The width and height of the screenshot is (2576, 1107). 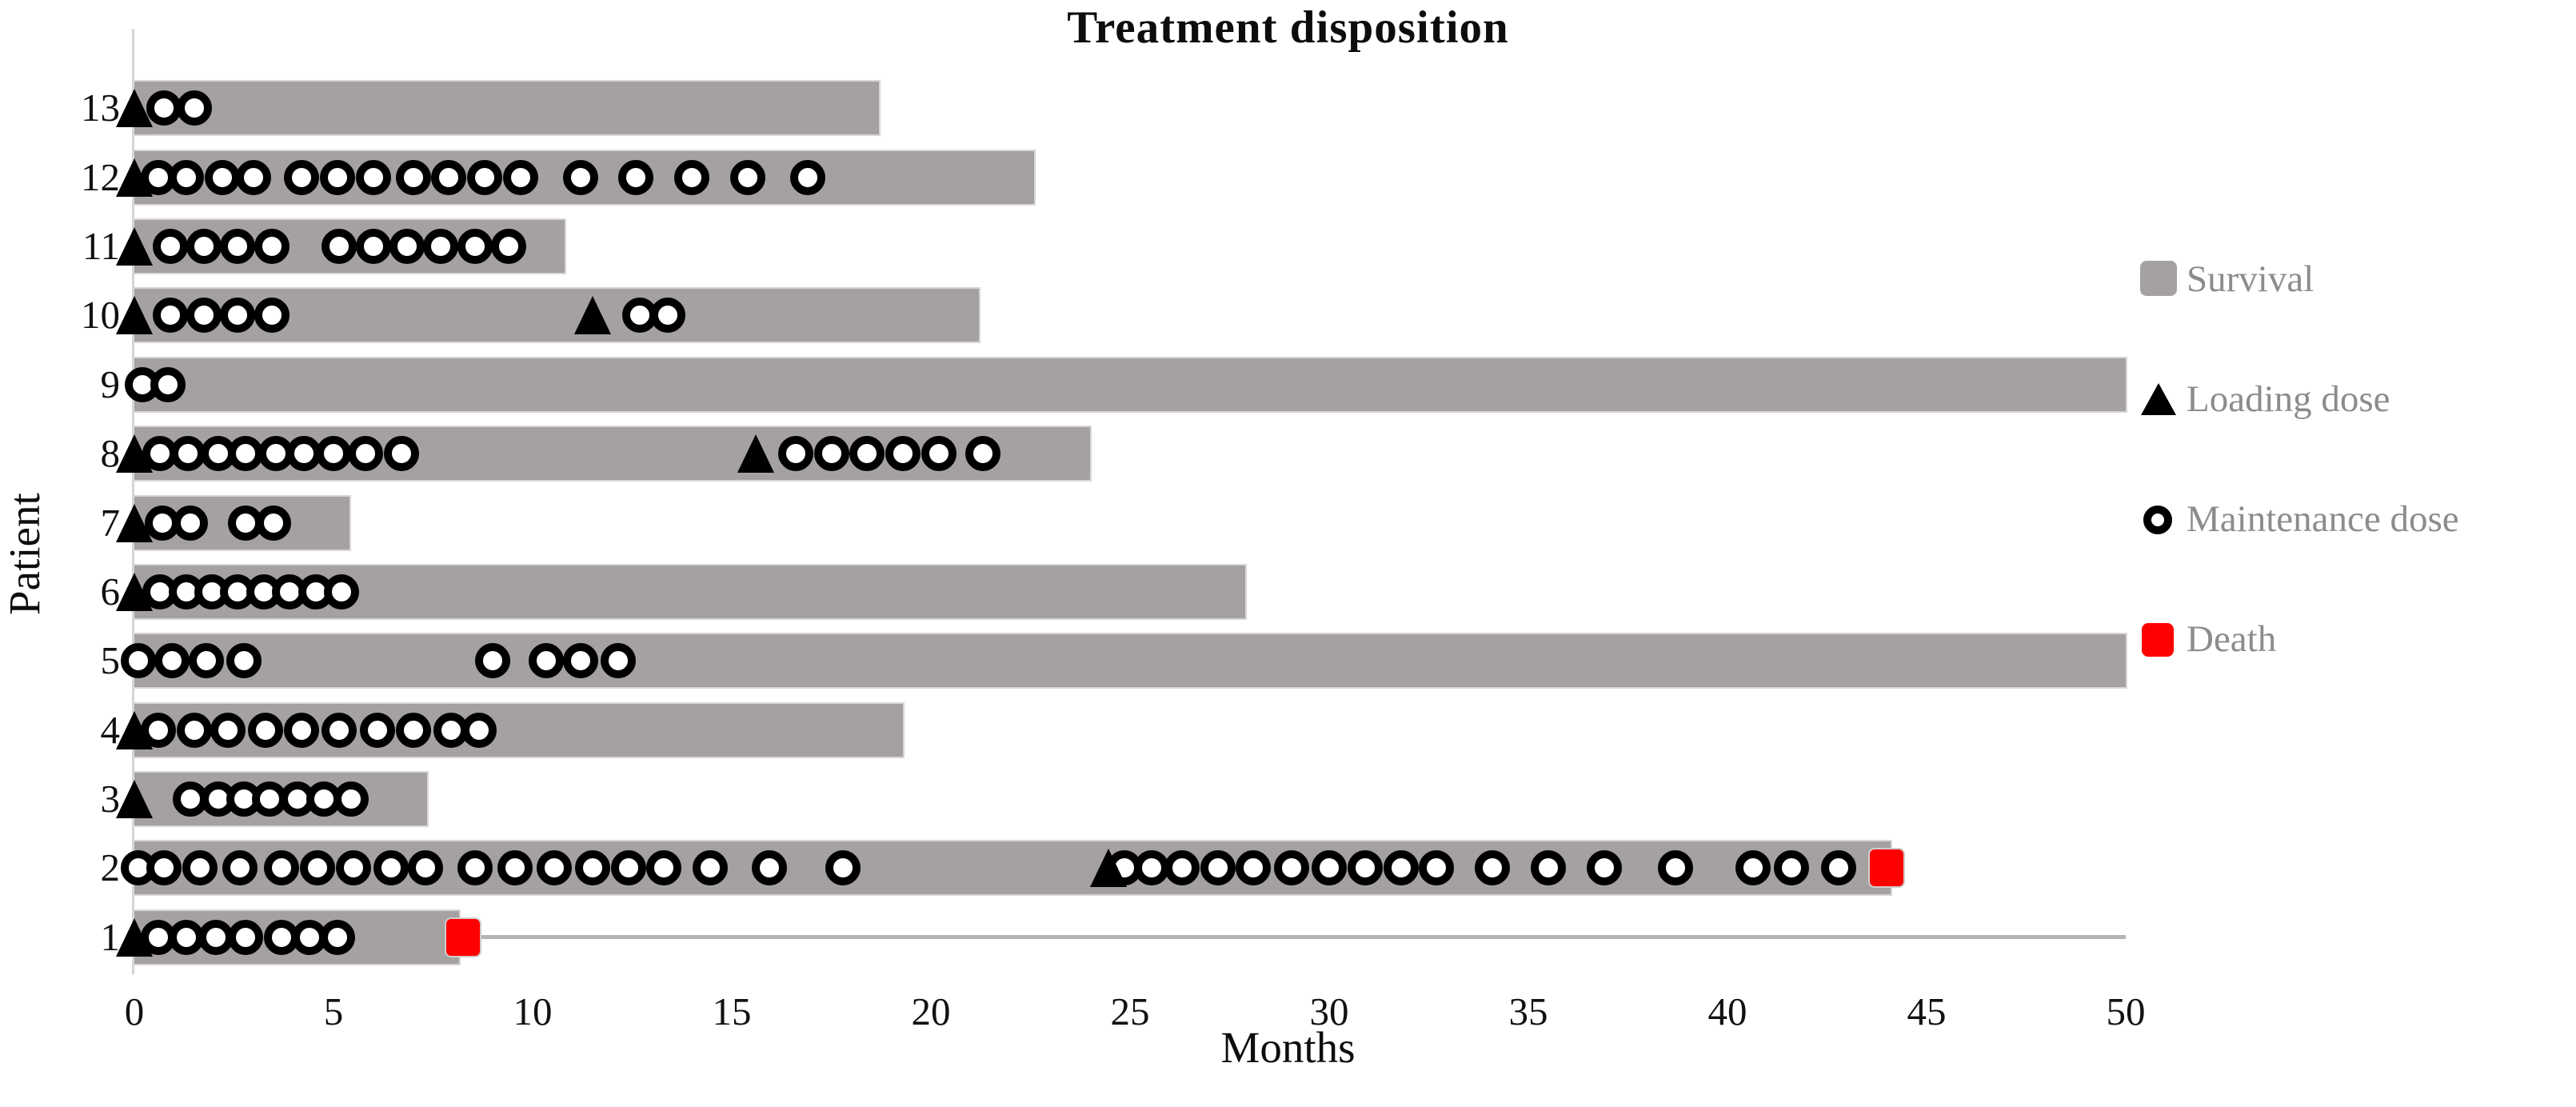 What do you see at coordinates (101, 245) in the screenshot?
I see `y-axis-label: 11` at bounding box center [101, 245].